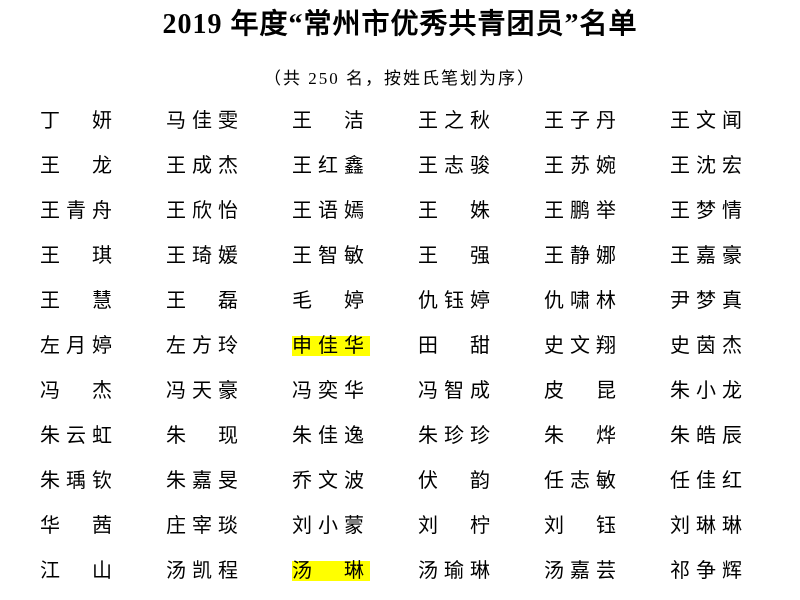 This screenshot has width=800, height=600. Describe the element at coordinates (583, 300) in the screenshot. I see `name-cell: 仇啸林` at that location.